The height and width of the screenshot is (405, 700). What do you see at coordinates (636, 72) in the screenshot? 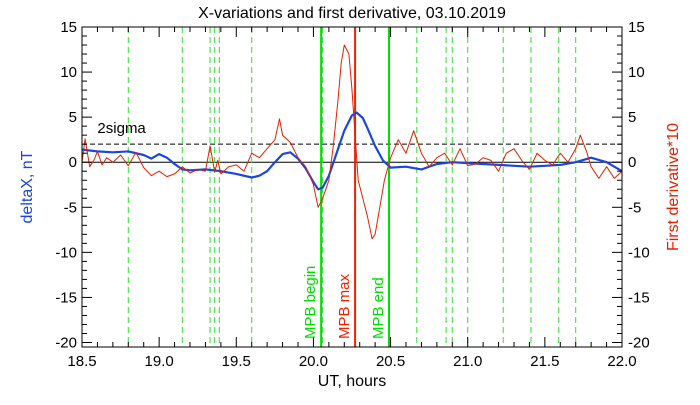
I see `y-tick-label-right: 10` at bounding box center [636, 72].